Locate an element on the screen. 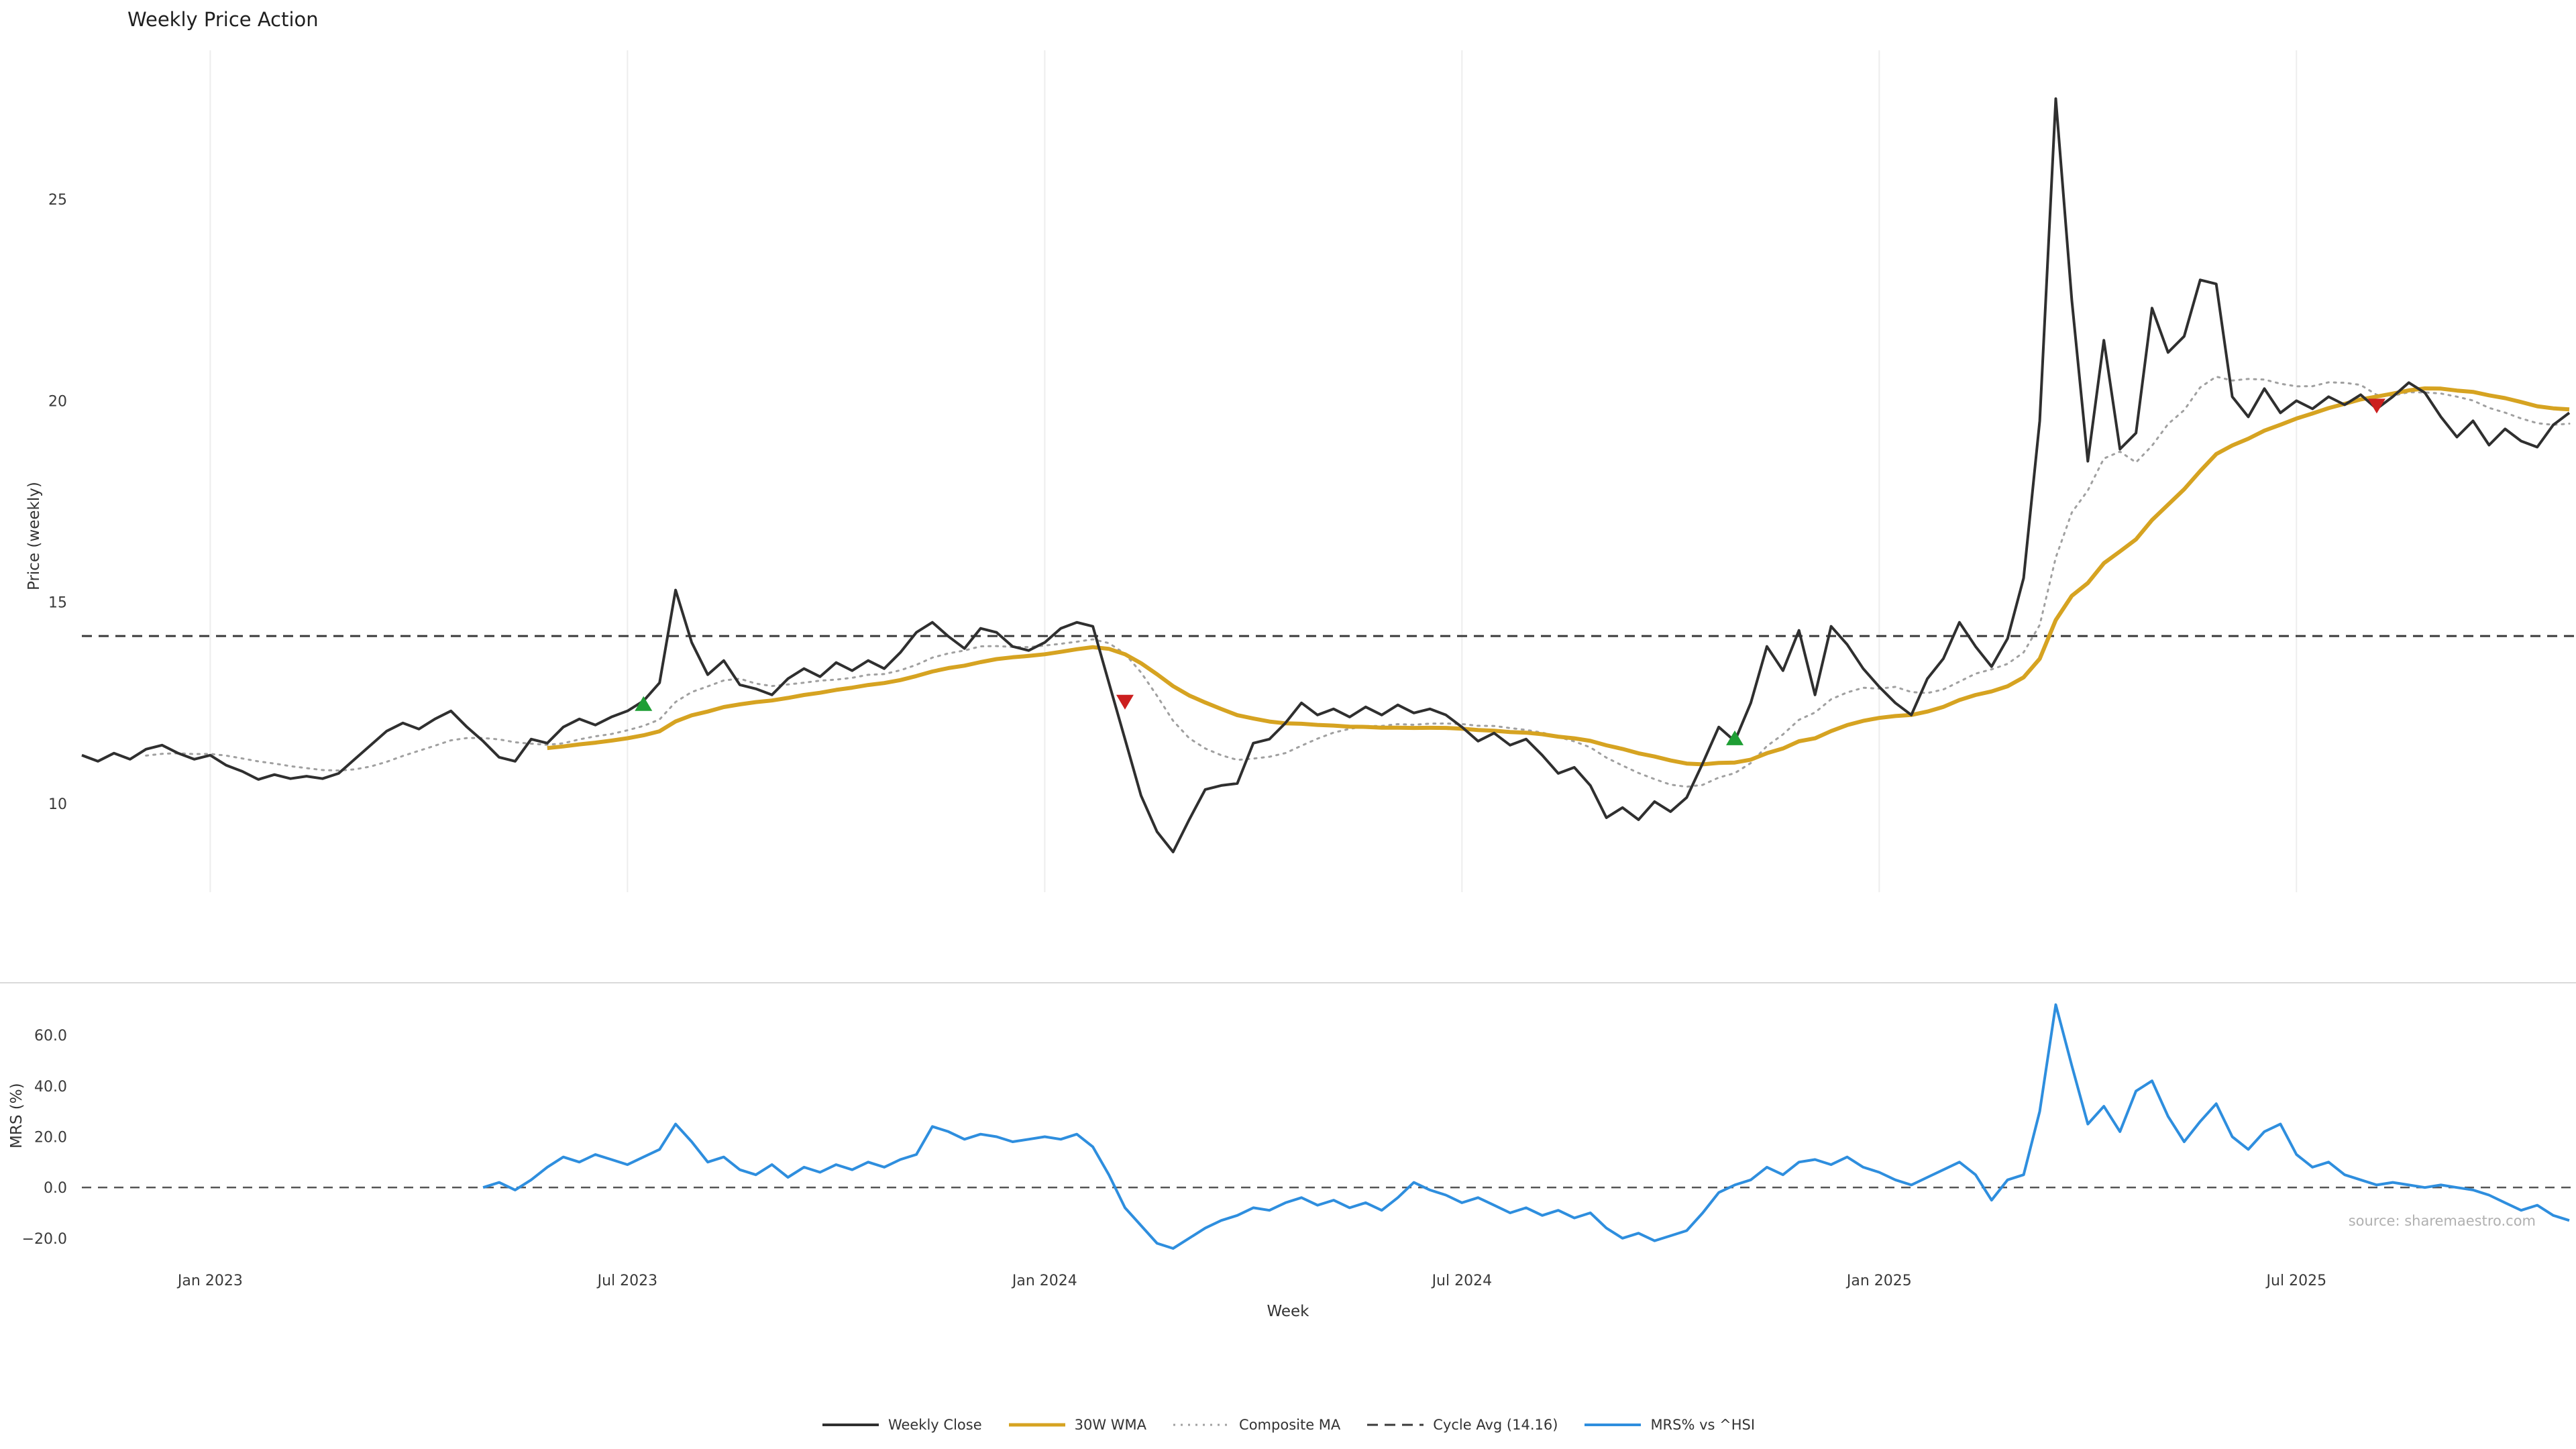  legend-label: MRS% vs ^HSI is located at coordinates (1703, 1425).